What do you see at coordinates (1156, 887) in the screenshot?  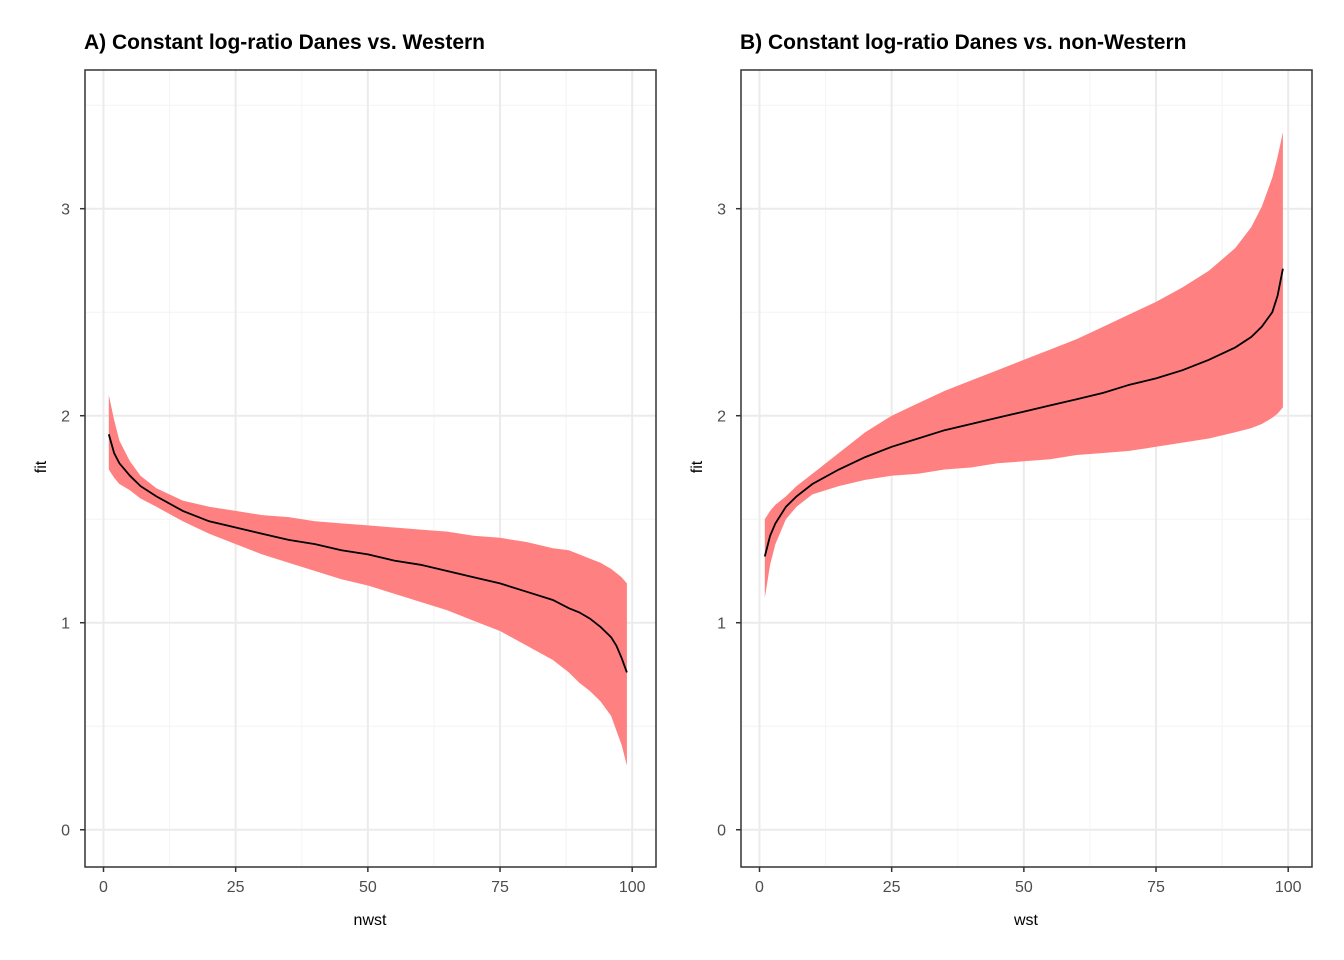 I see `x-tick-label-b: 75` at bounding box center [1156, 887].